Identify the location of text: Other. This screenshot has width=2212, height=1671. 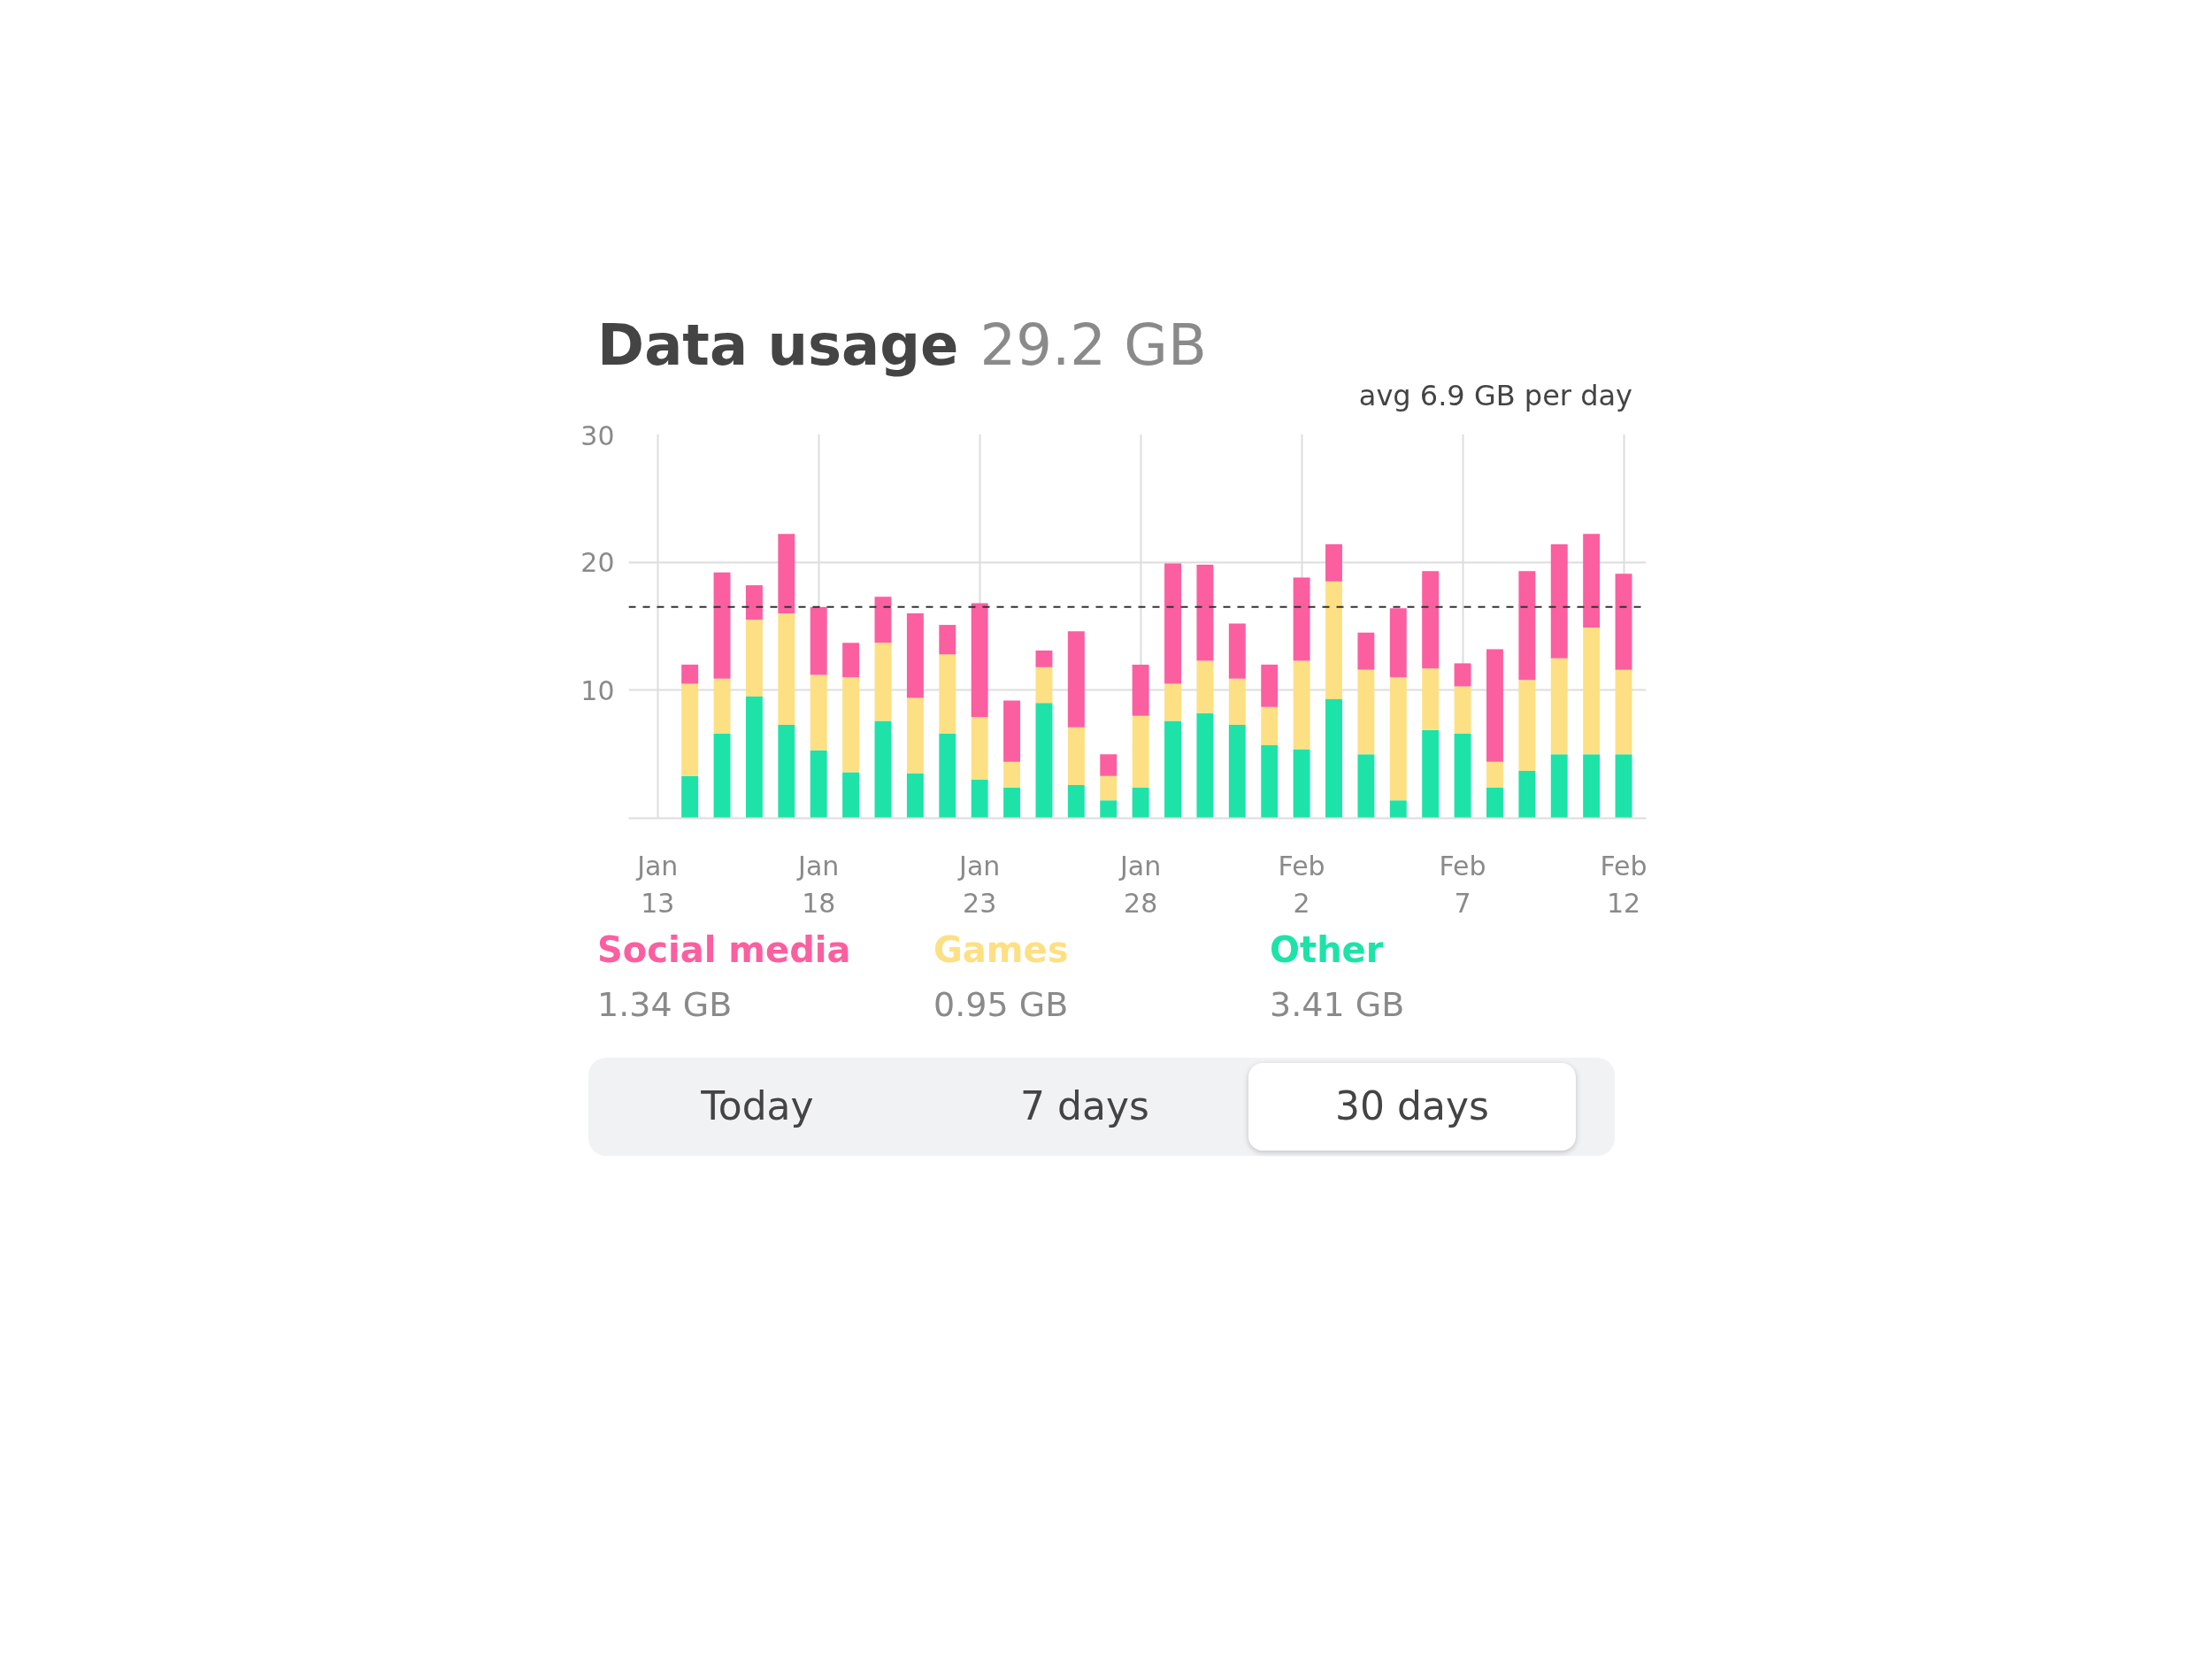
(1327, 950).